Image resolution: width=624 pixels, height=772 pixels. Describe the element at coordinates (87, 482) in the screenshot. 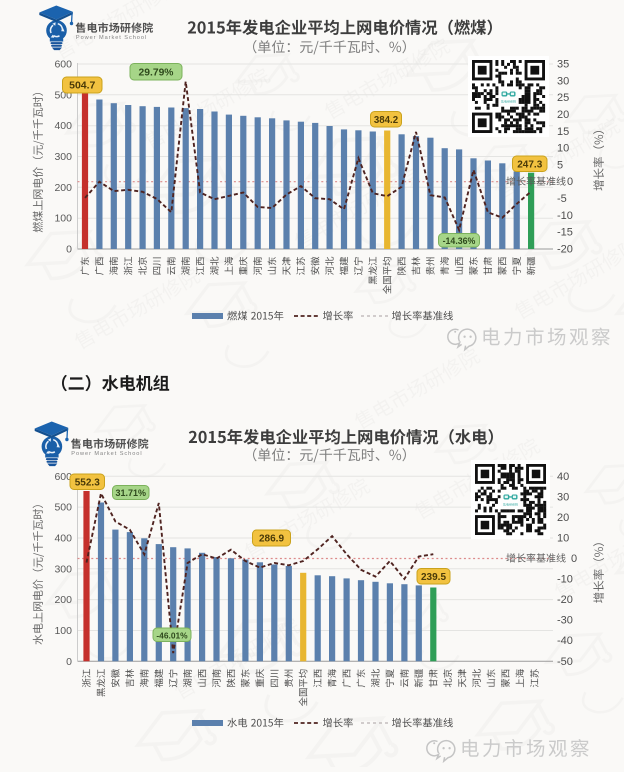

I see `svg-text: 552.3` at that location.